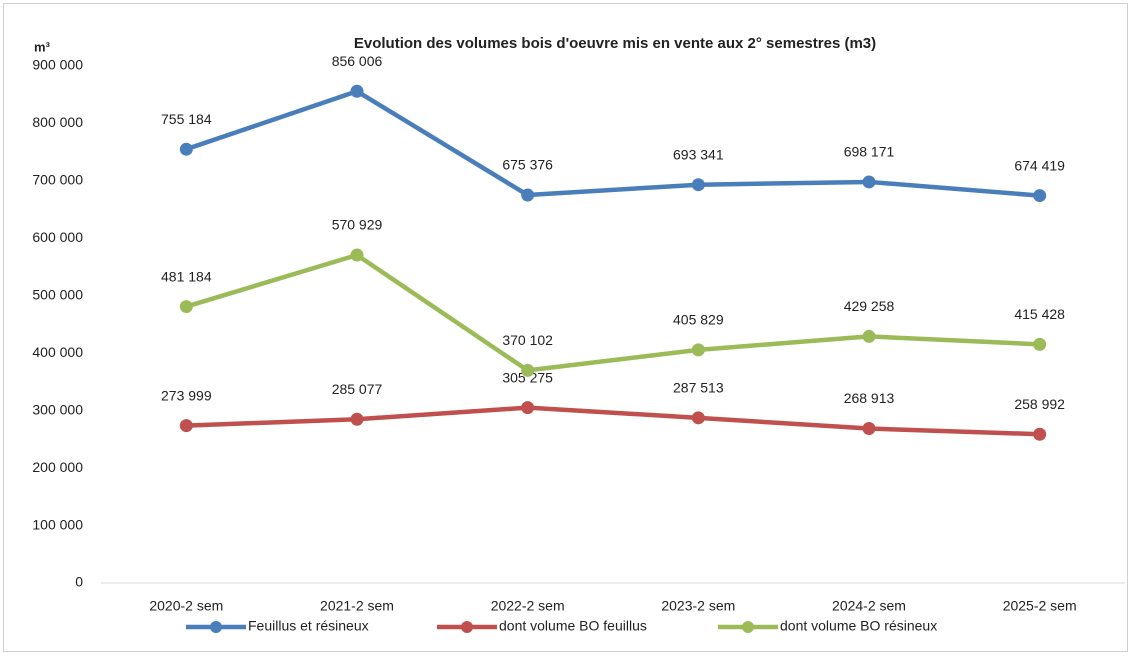  Describe the element at coordinates (698, 320) in the screenshot. I see `data-label: 405 829` at that location.